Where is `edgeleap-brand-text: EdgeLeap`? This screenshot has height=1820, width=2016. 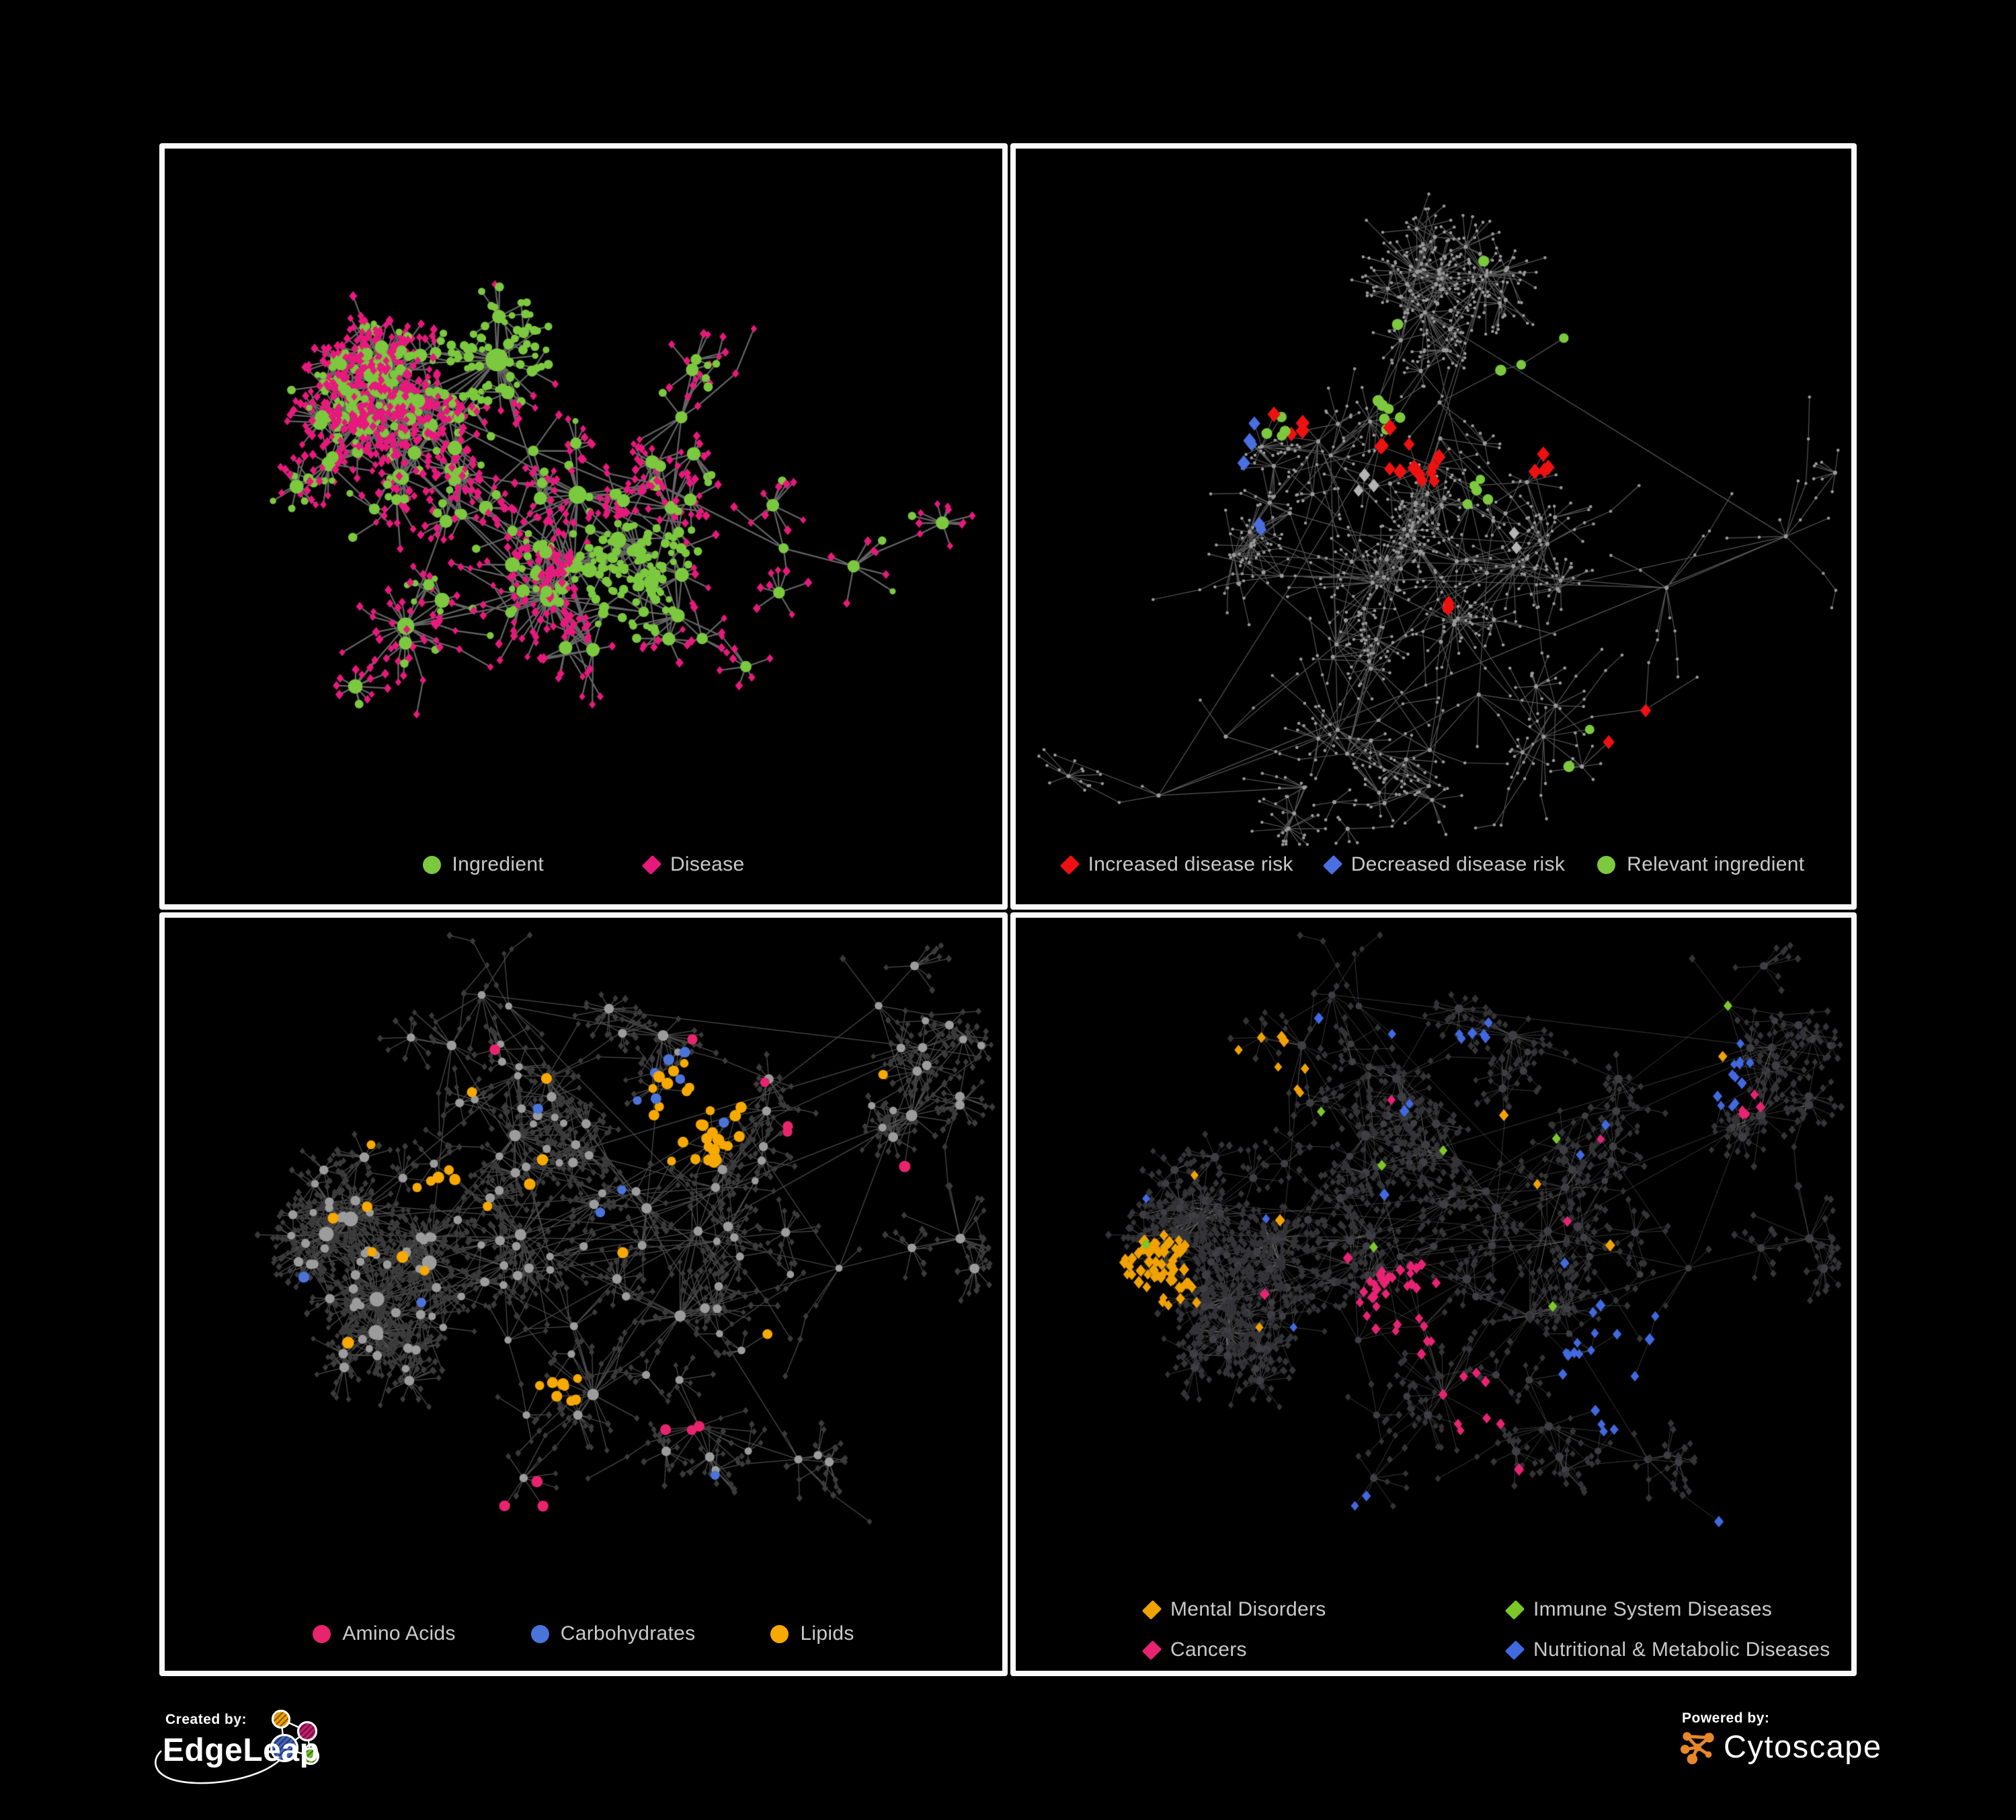 edgeleap-brand-text: EdgeLeap is located at coordinates (241, 1750).